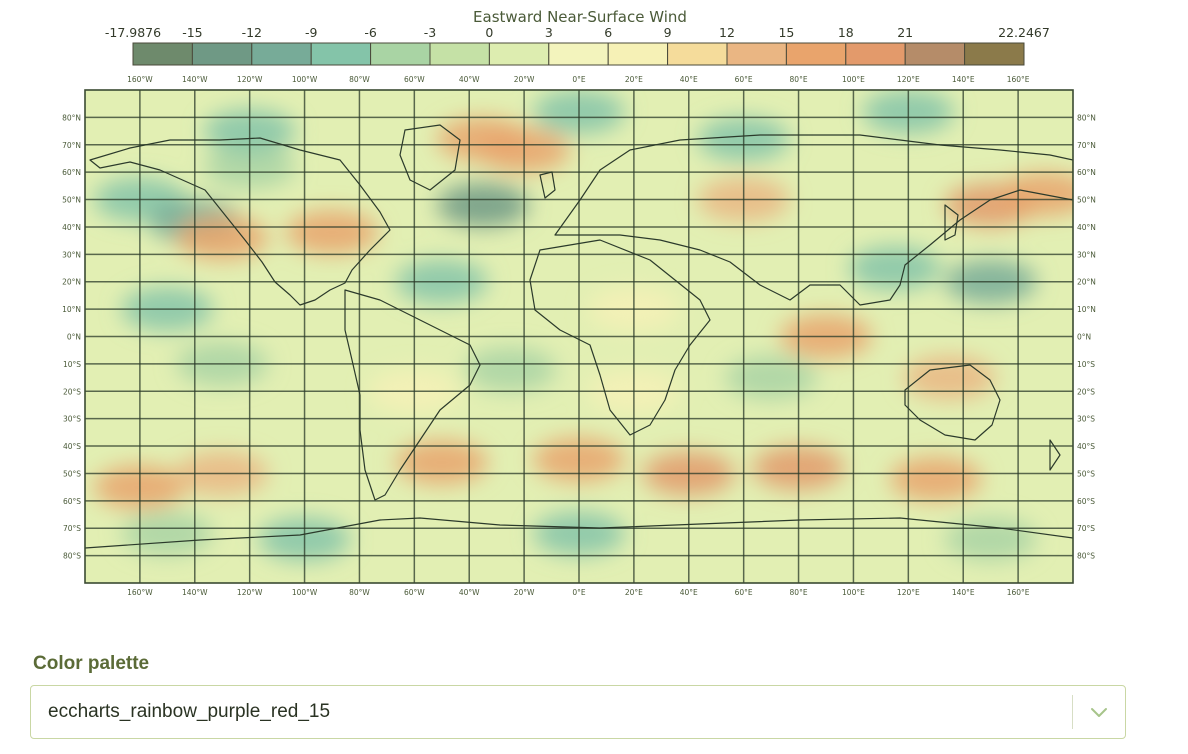  Describe the element at coordinates (634, 79) in the screenshot. I see `lon-tick-label-top: 20°E` at that location.